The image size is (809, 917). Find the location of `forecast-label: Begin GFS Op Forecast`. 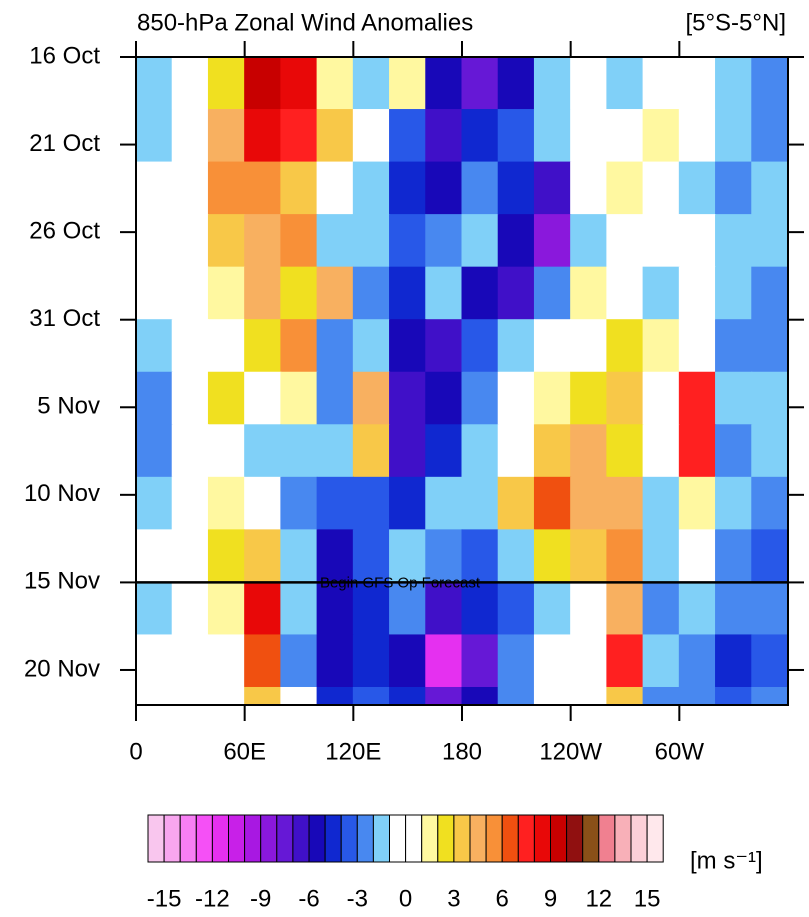

forecast-label: Begin GFS Op Forecast is located at coordinates (400, 582).